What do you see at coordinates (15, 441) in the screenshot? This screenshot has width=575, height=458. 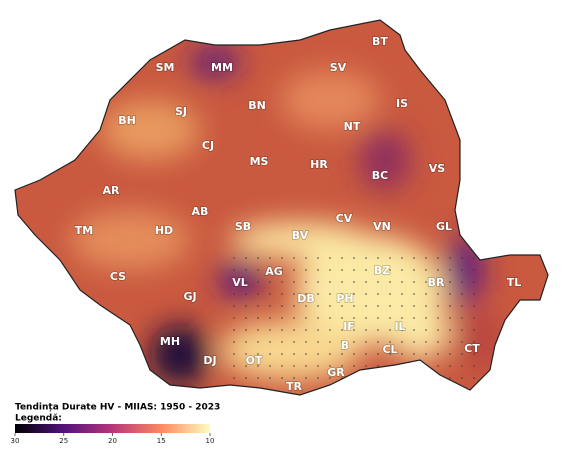 I see `legend-tick-label: 30` at bounding box center [15, 441].